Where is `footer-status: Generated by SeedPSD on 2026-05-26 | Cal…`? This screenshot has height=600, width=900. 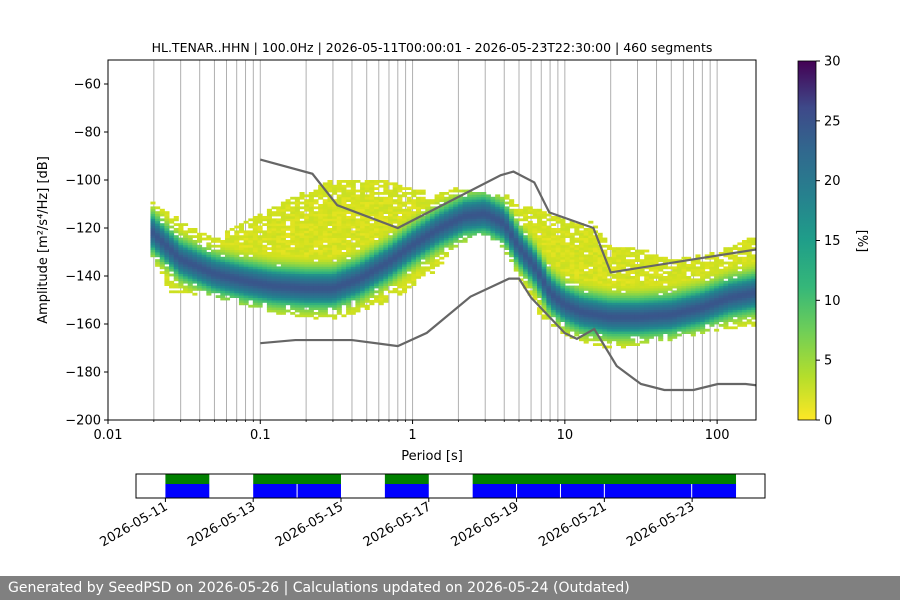 footer-status: Generated by SeedPSD on 2026-05-26 | Cal… is located at coordinates (450, 588).